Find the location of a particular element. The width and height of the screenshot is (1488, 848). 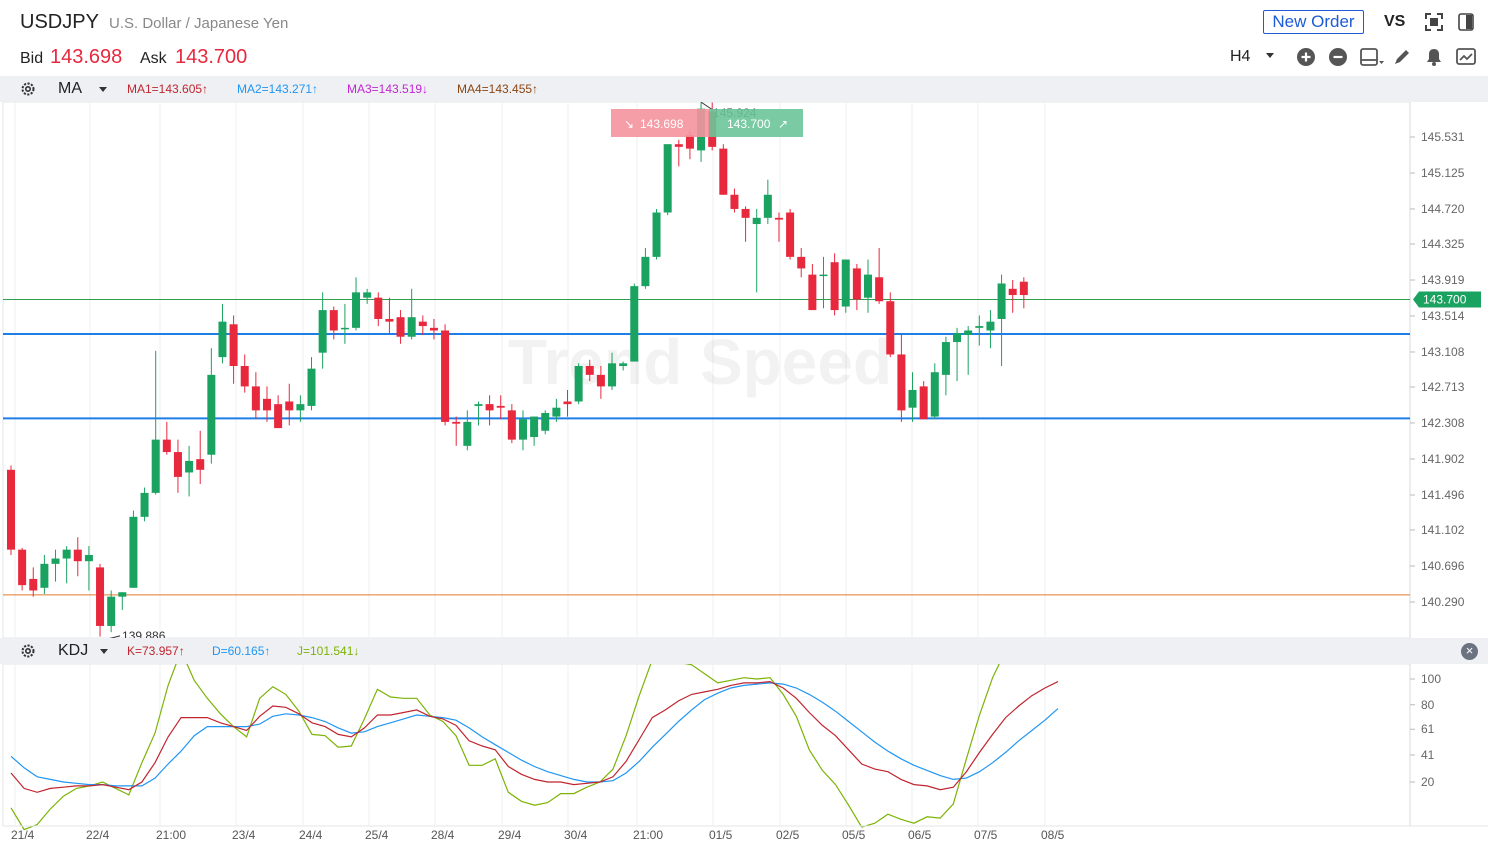

draw-pencil-icon is located at coordinates (1402, 57).